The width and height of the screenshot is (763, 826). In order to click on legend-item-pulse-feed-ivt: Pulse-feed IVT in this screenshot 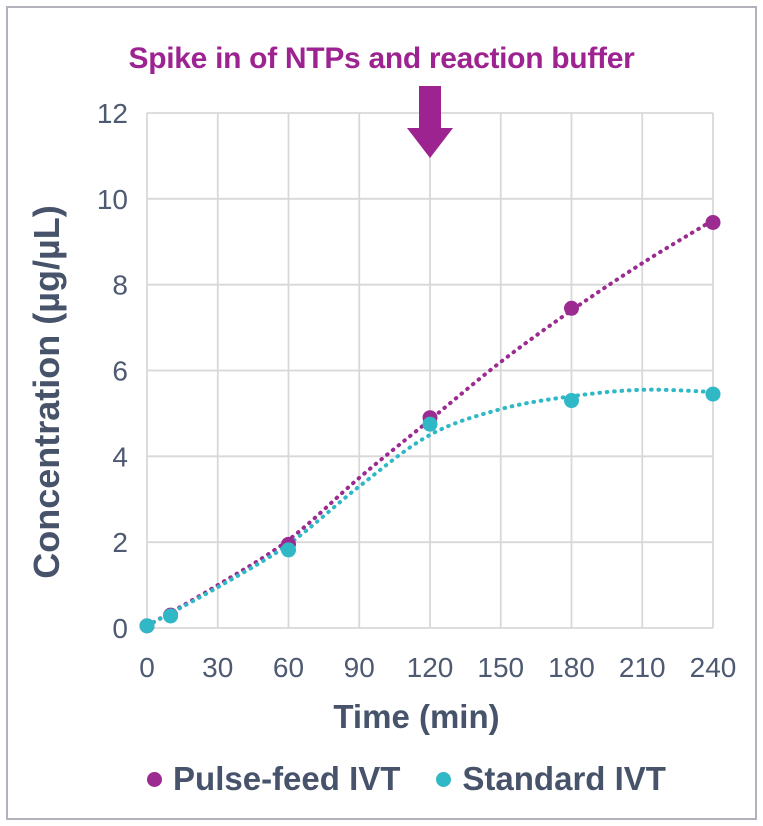, I will do `click(273, 779)`.